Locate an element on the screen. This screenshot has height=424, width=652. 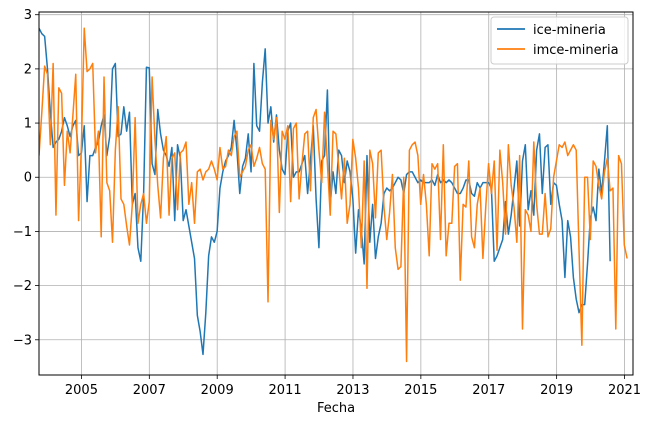
y-tick-label: 2 is located at coordinates (28, 69).